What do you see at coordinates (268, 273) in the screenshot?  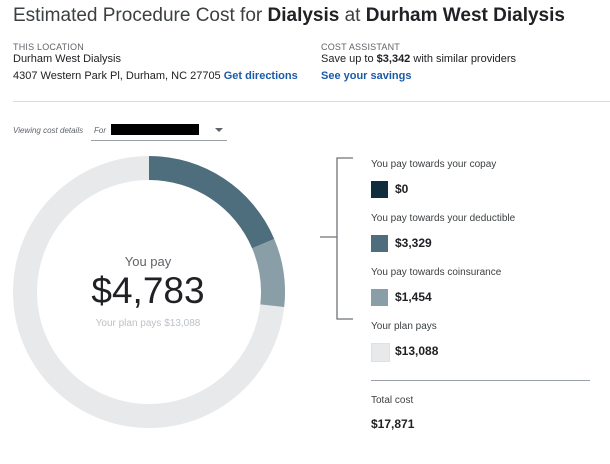 I see `coinsurance-segment` at bounding box center [268, 273].